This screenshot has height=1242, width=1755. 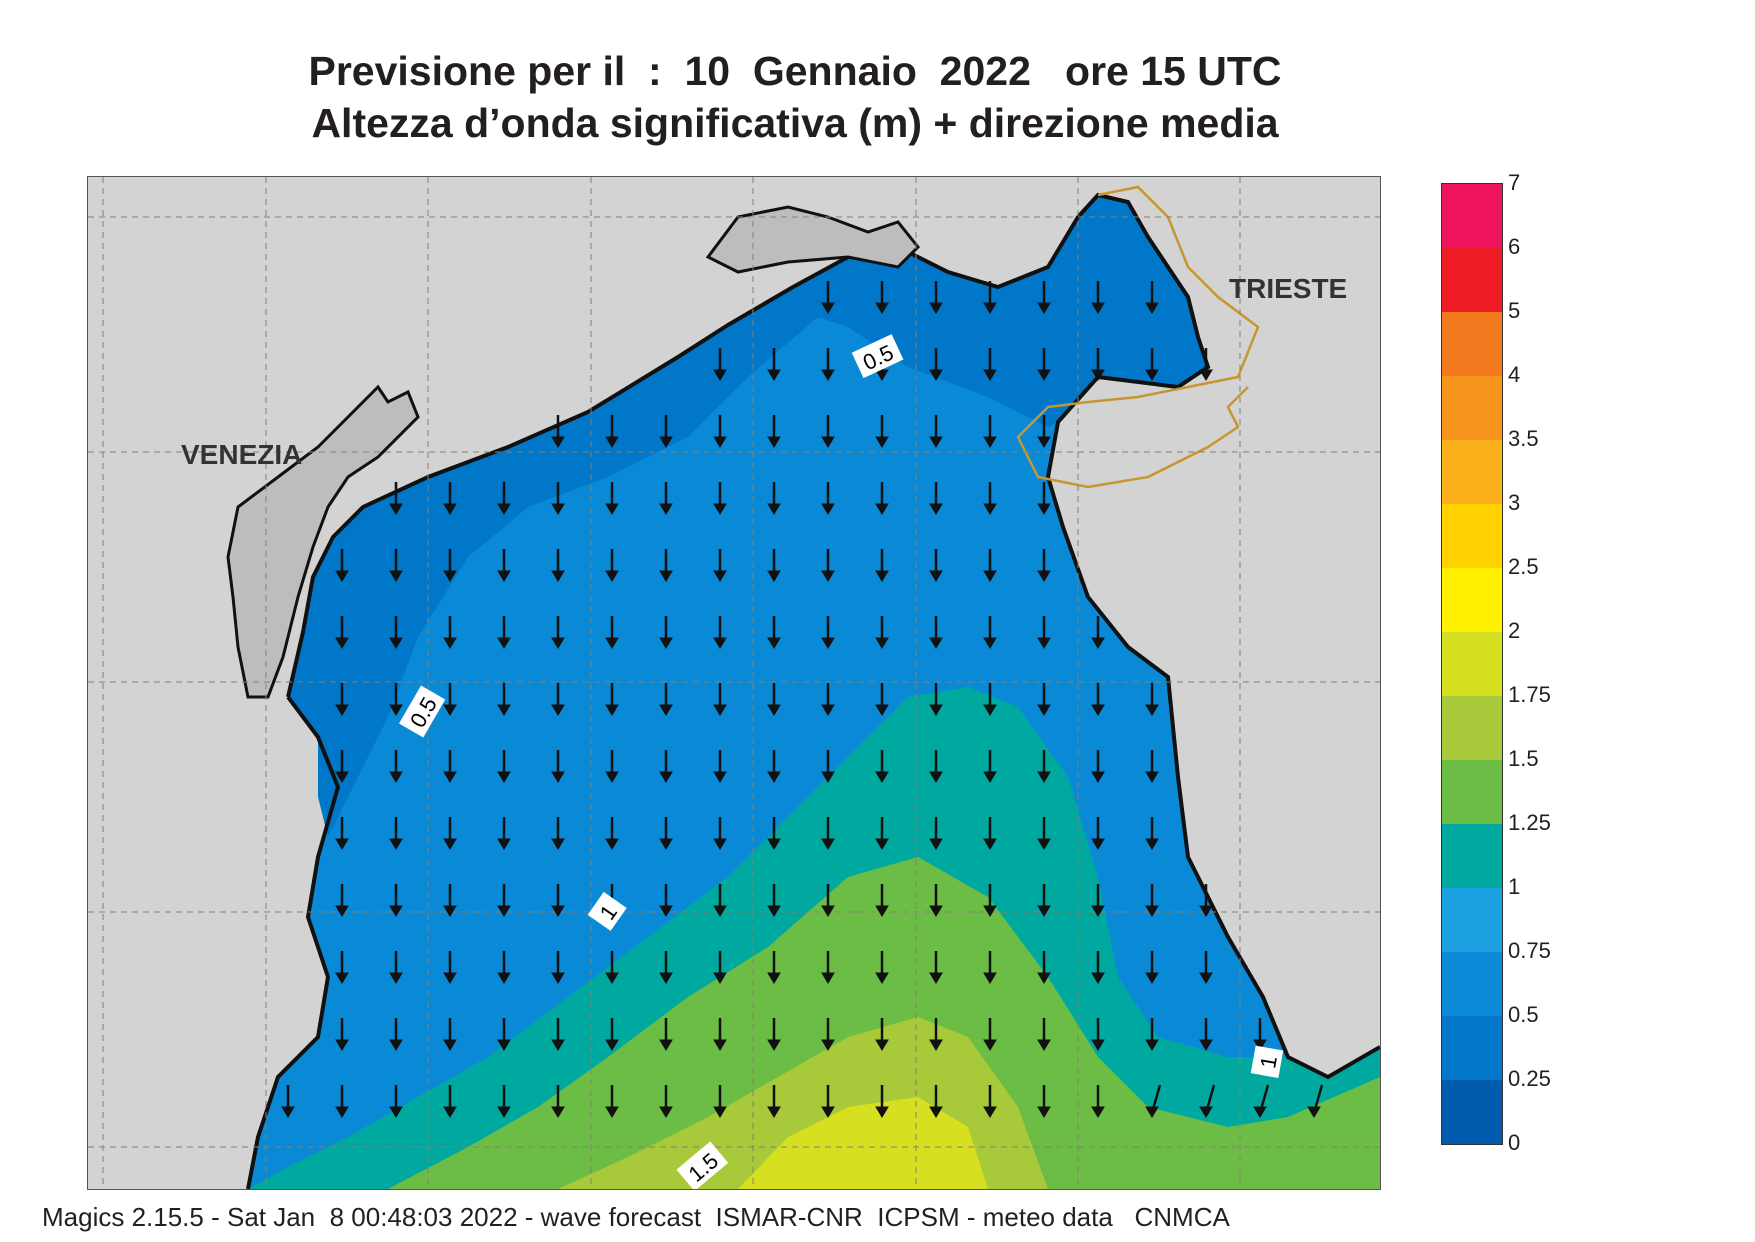 What do you see at coordinates (1529, 822) in the screenshot?
I see `colorbar-tick-label: 1.25` at bounding box center [1529, 822].